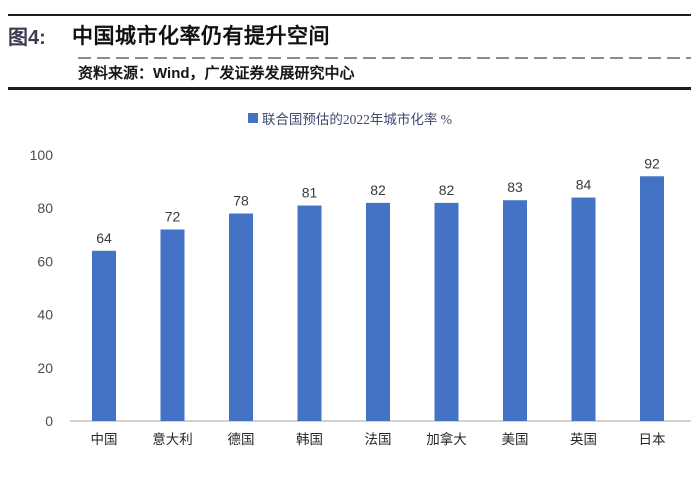 This screenshot has height=480, width=700. What do you see at coordinates (173, 216) in the screenshot?
I see `bar-value-label: 72` at bounding box center [173, 216].